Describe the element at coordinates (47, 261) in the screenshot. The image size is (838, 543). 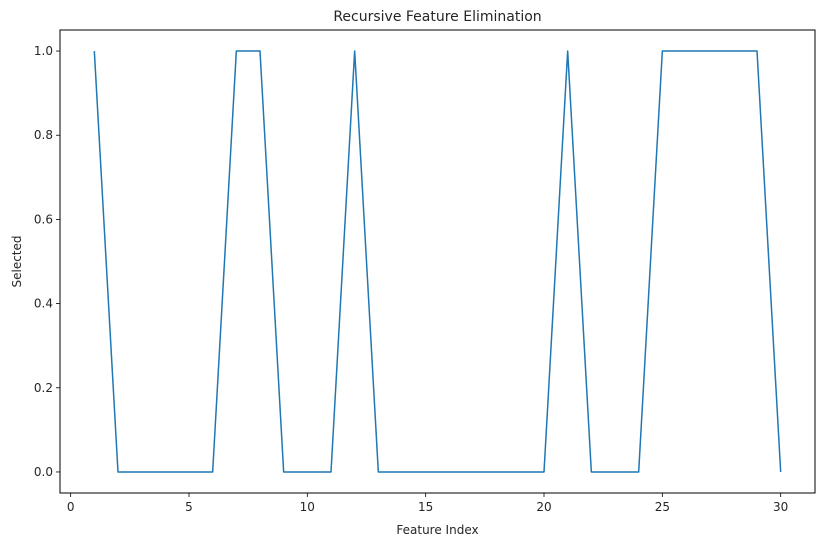
I see `y-axis: 0.0 0.2 0.4 0.6 0.8 1.0` at that location.